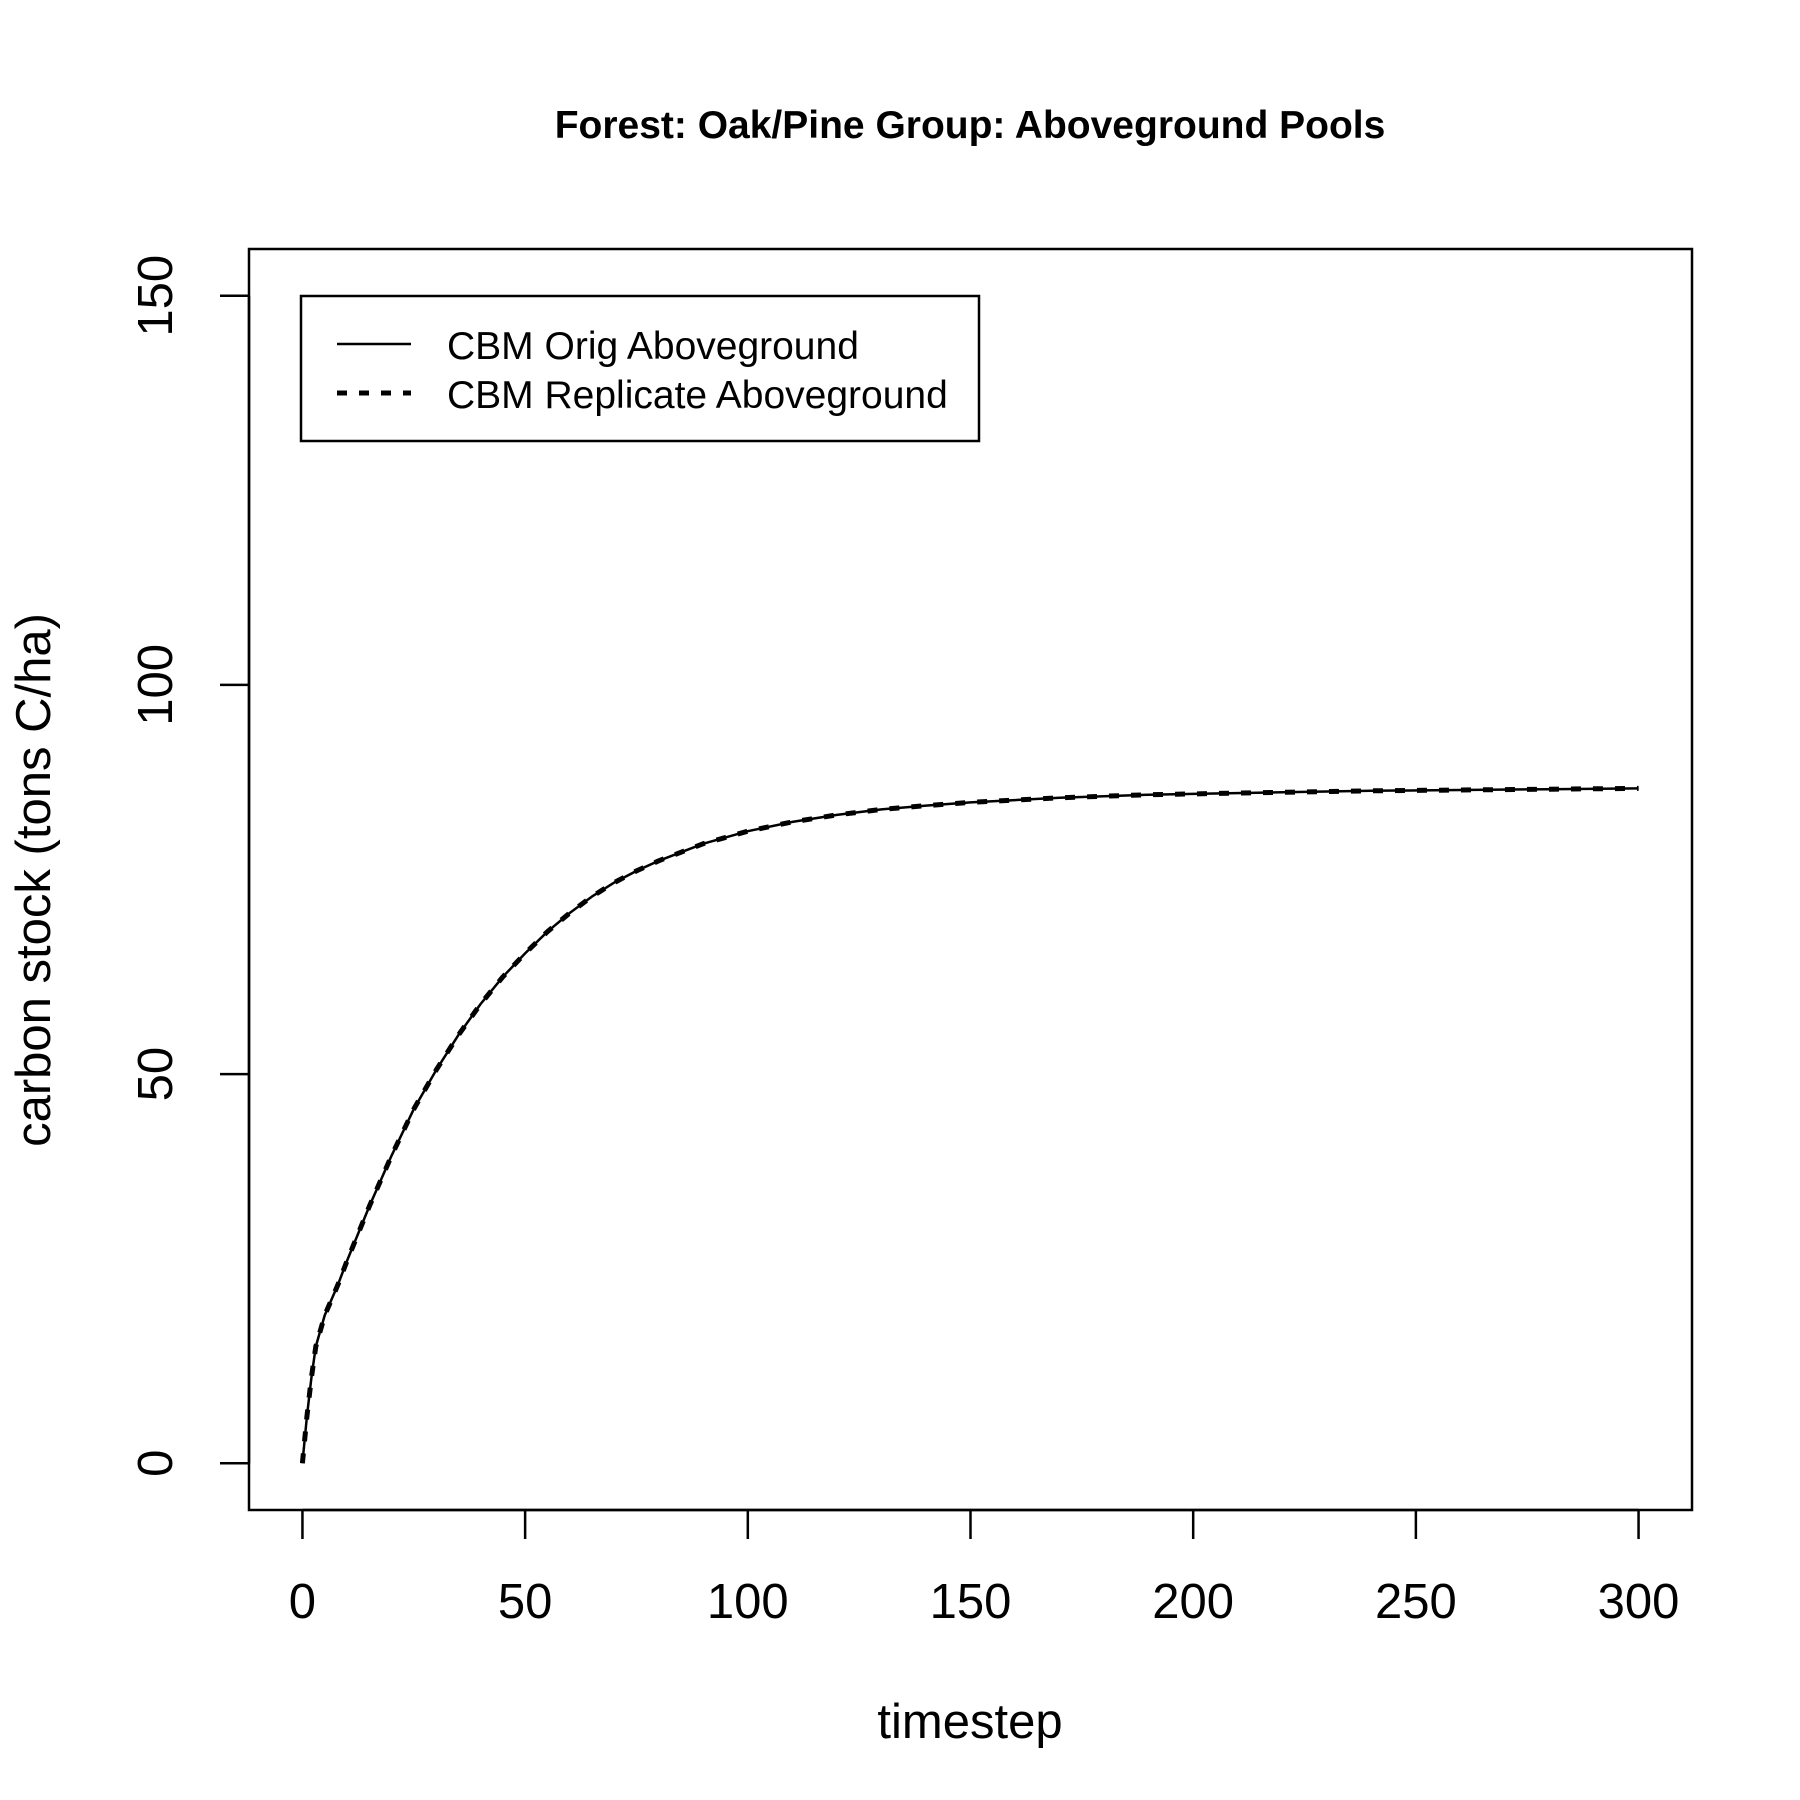  Describe the element at coordinates (156, 1463) in the screenshot. I see `y-tick-label: 0` at that location.